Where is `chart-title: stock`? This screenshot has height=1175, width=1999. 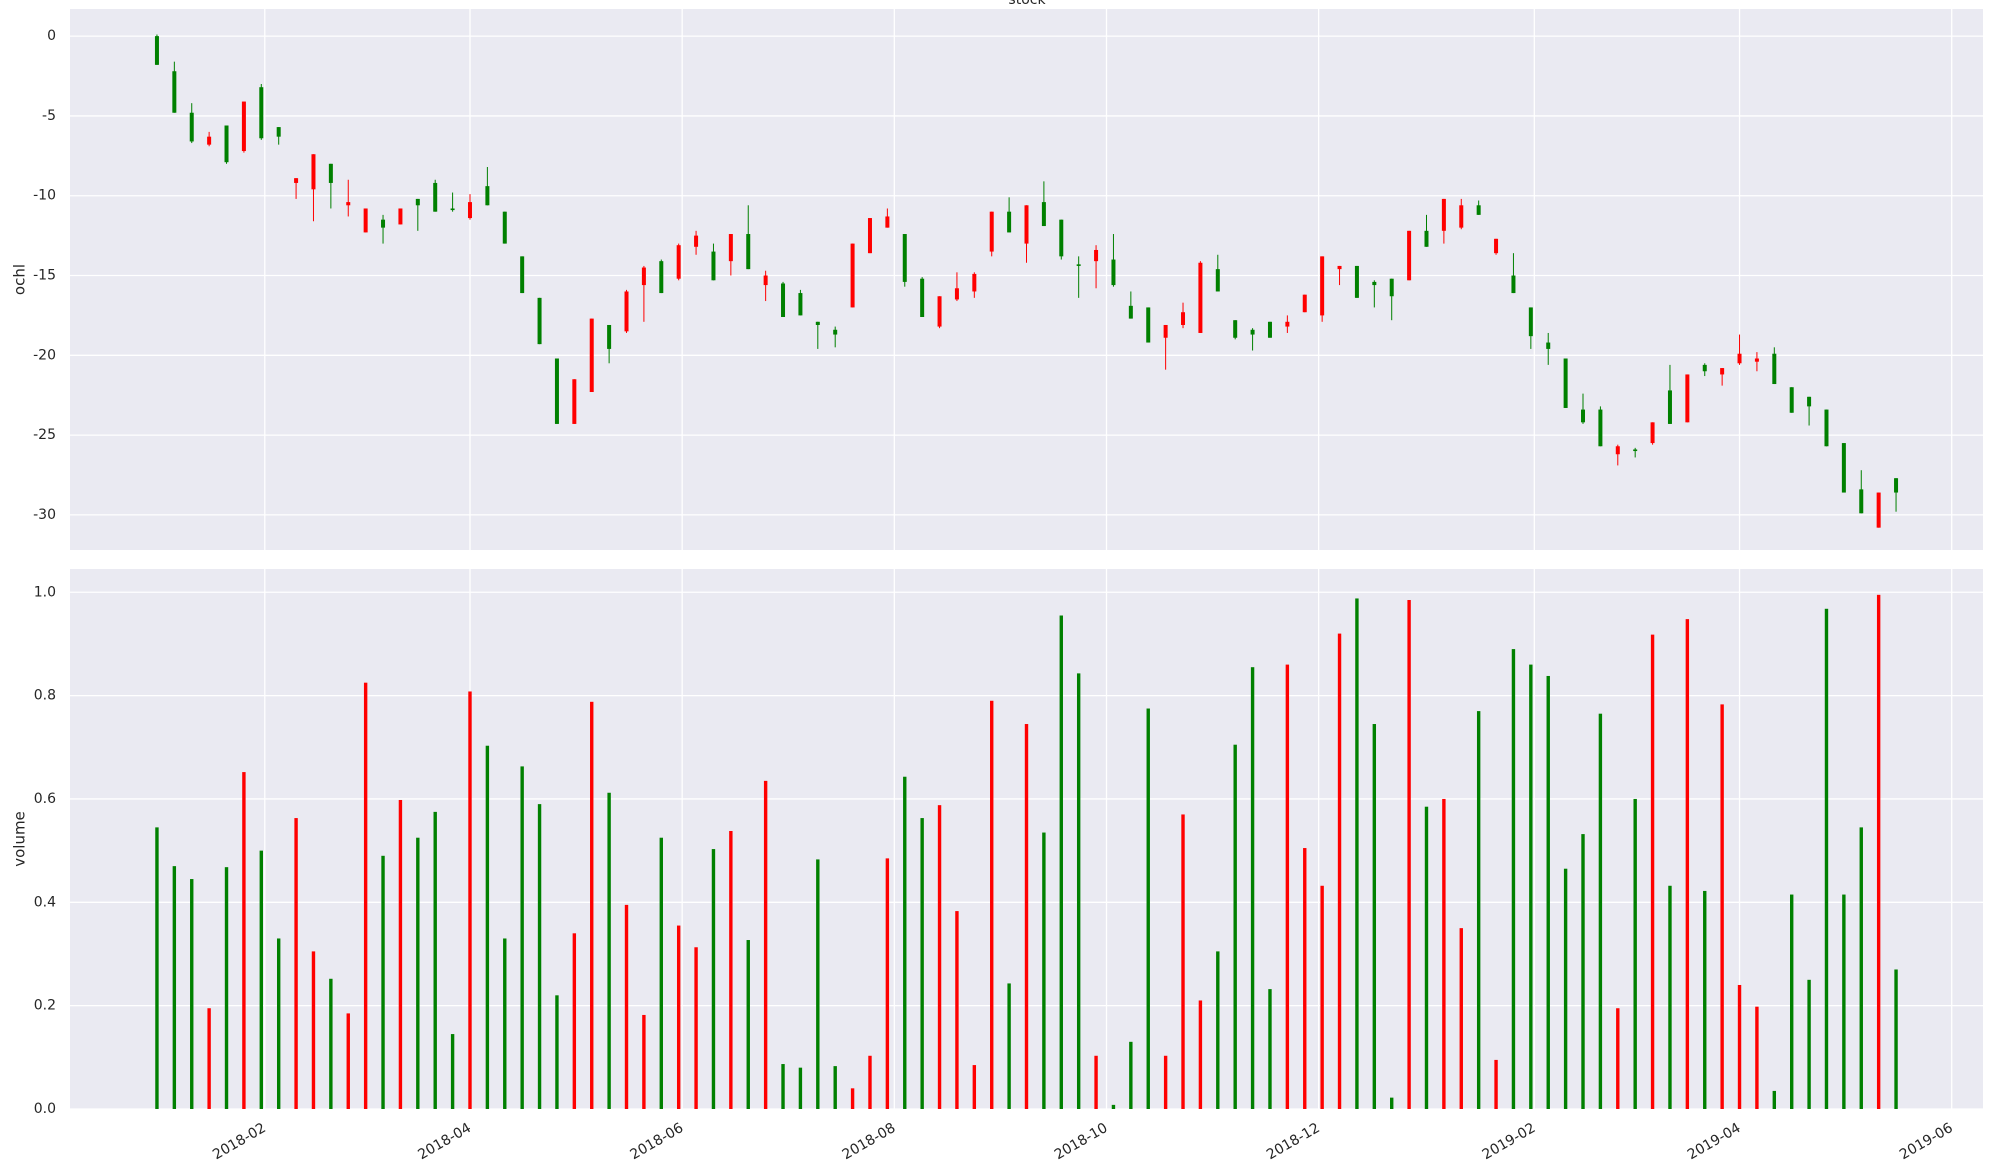 chart-title: stock is located at coordinates (1027, 4).